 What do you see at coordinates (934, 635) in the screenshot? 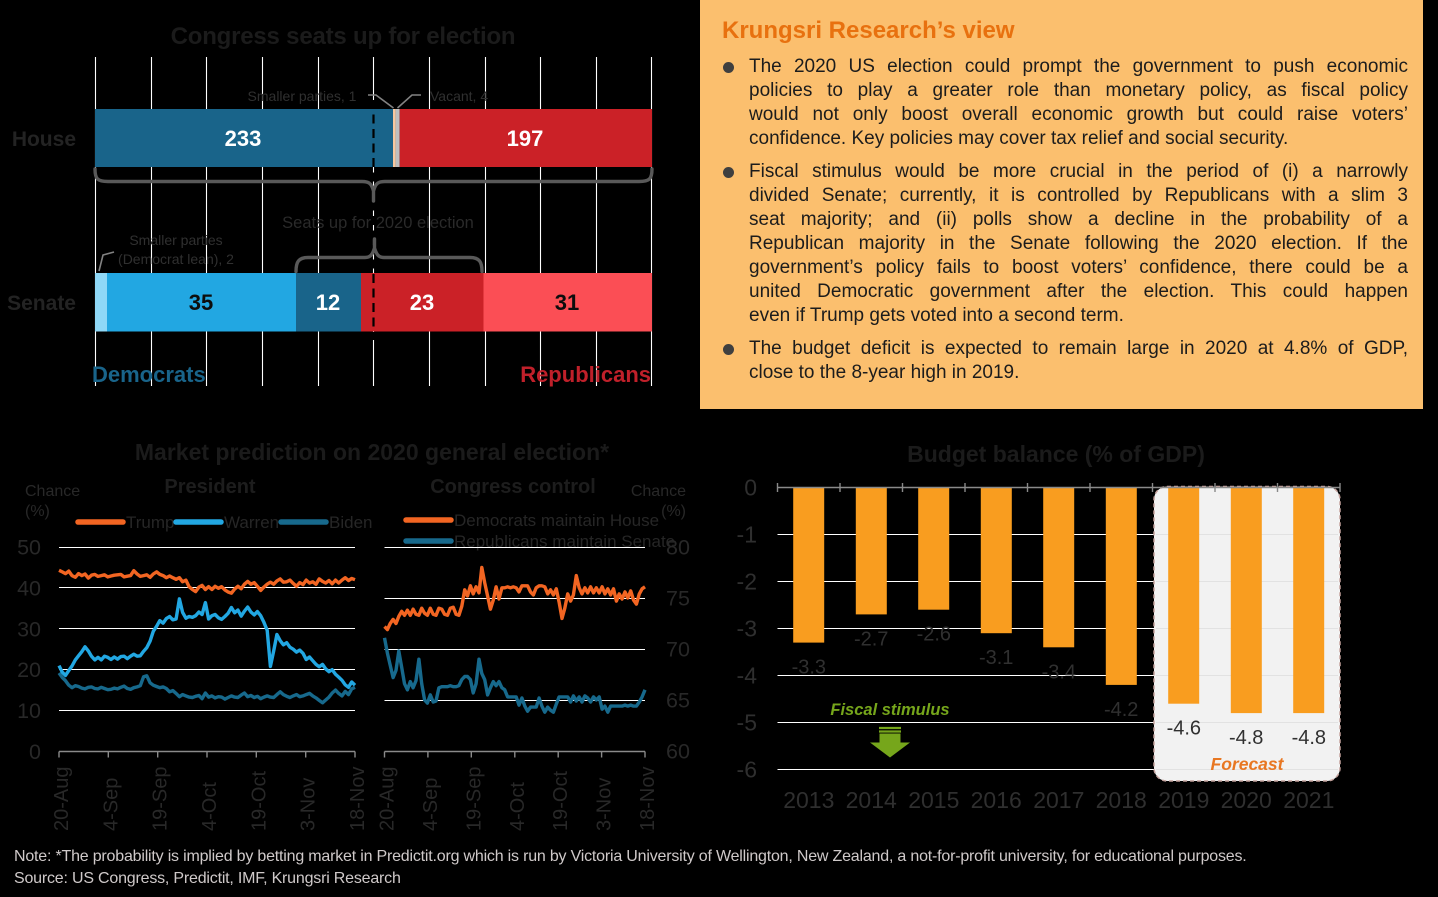
I see `svg-text: -2.6` at bounding box center [934, 635].